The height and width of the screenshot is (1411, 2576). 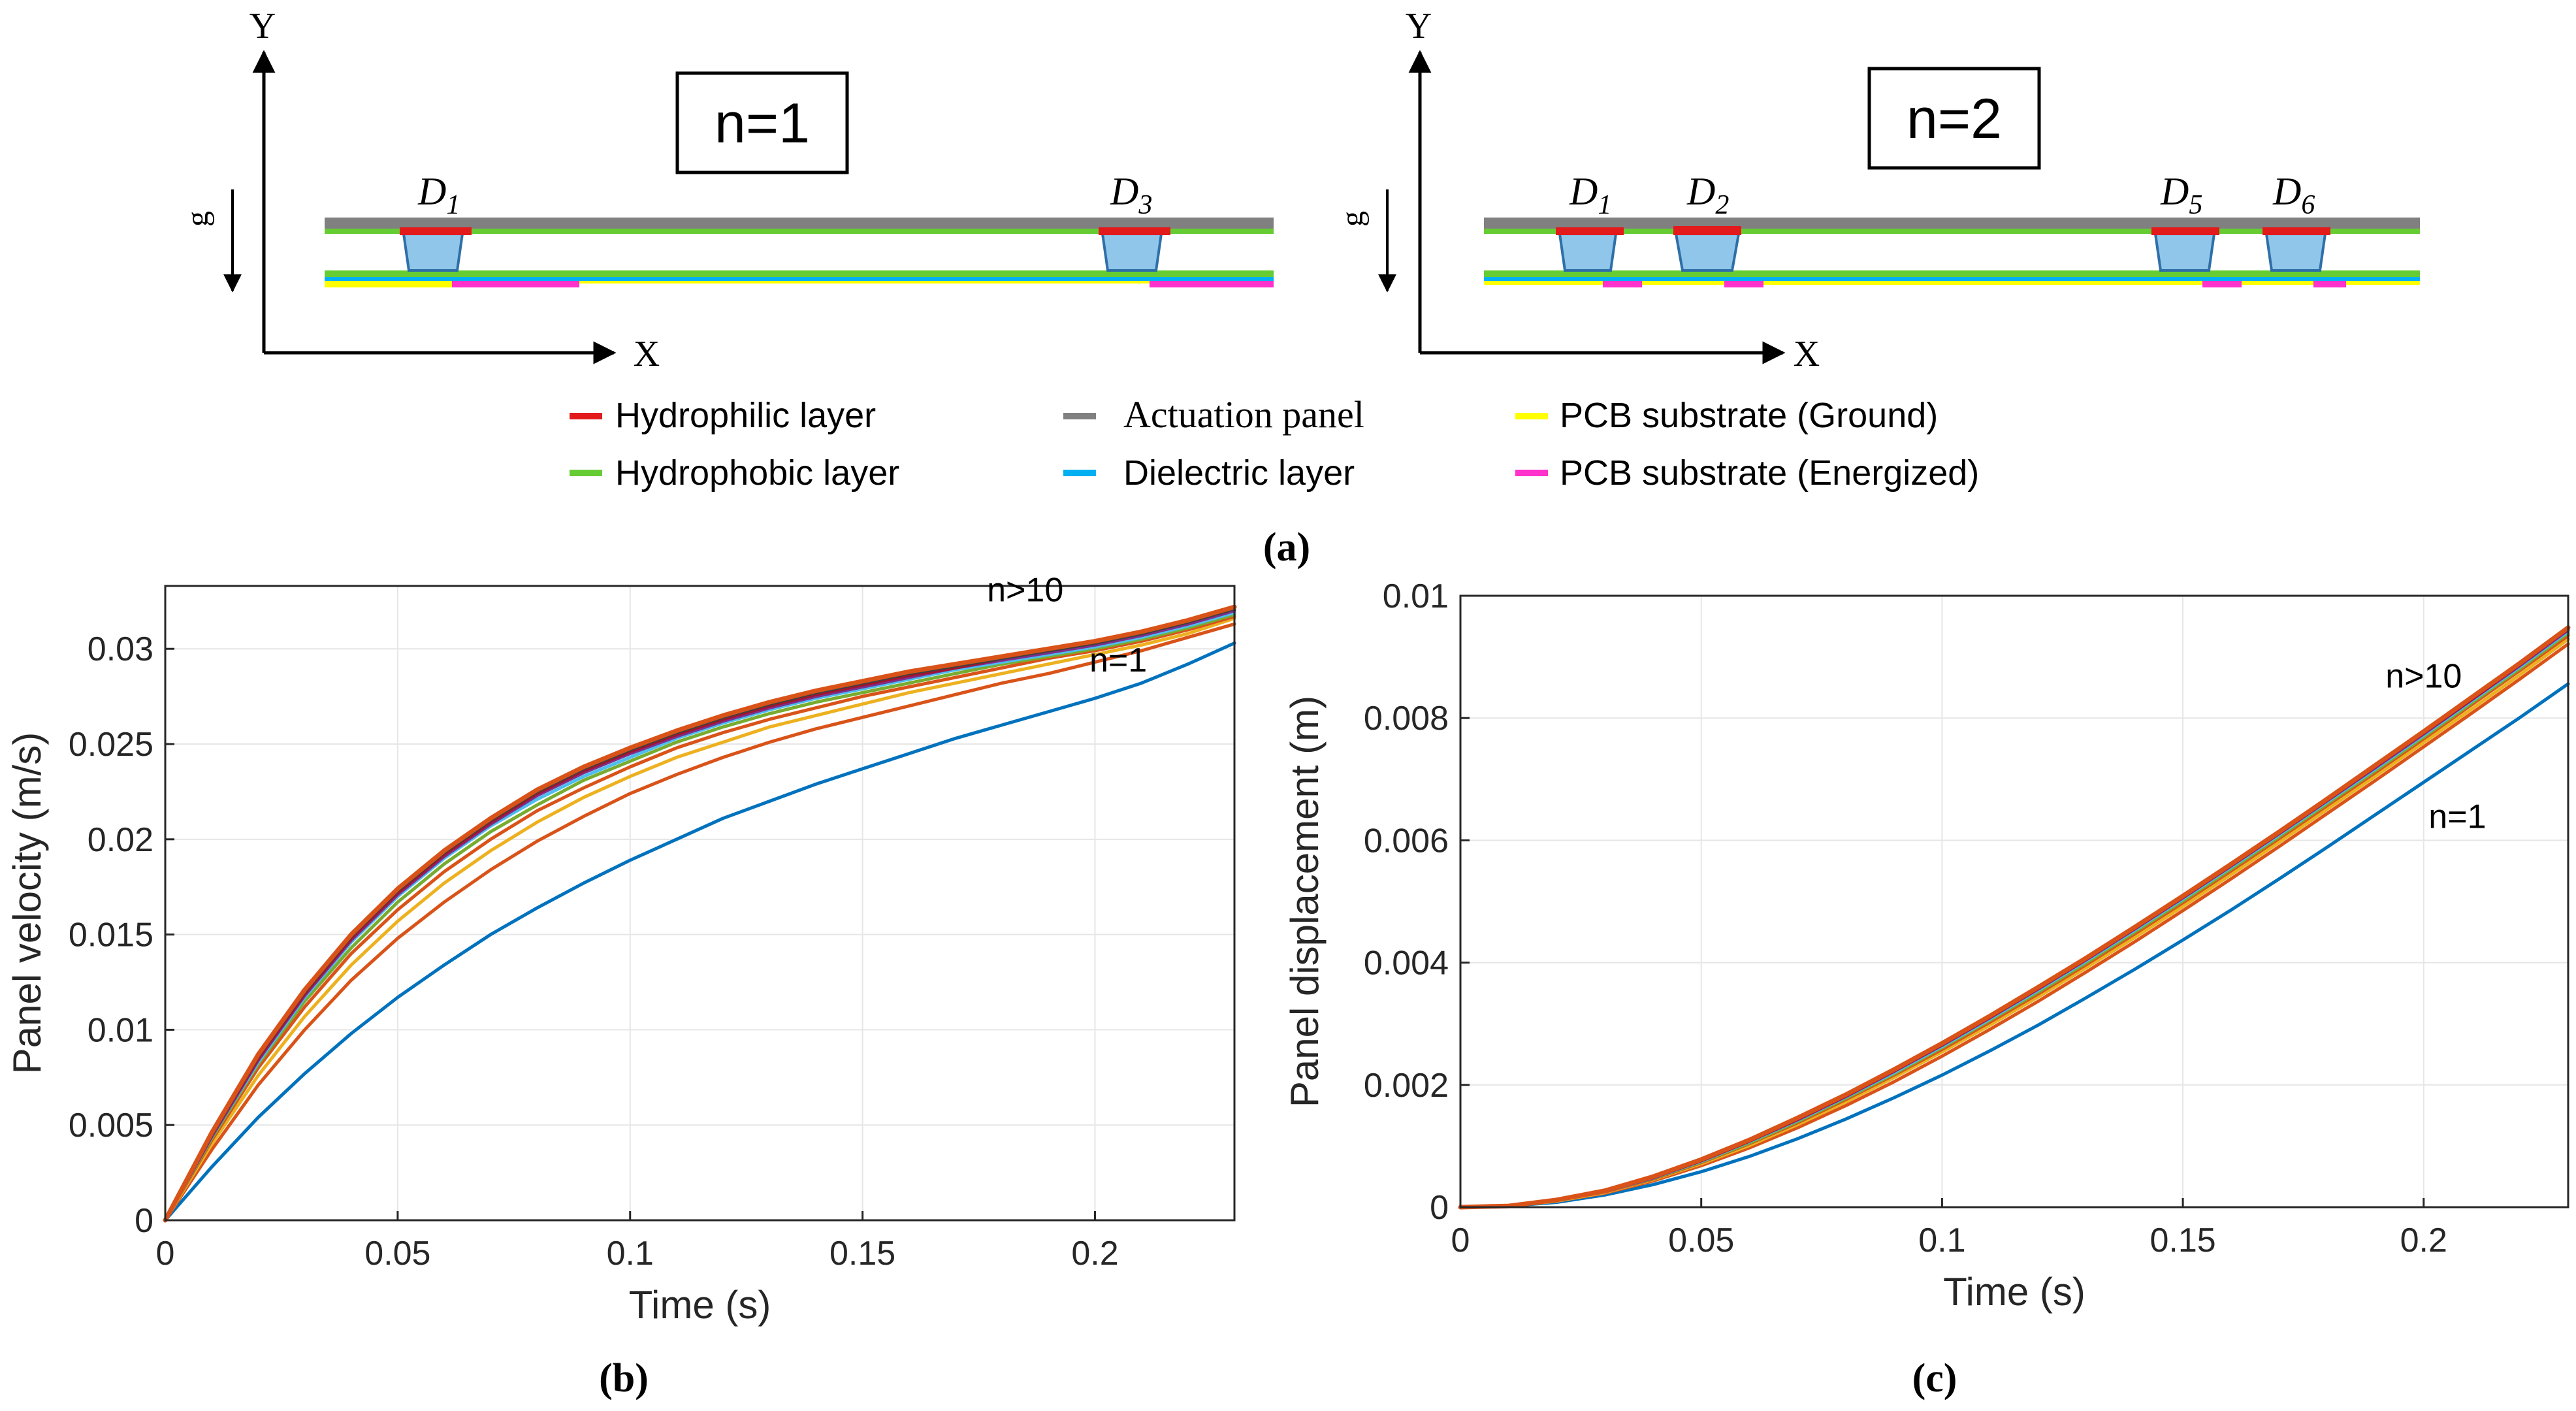 What do you see at coordinates (1406, 963) in the screenshot?
I see `y-tick-label: 0.004` at bounding box center [1406, 963].